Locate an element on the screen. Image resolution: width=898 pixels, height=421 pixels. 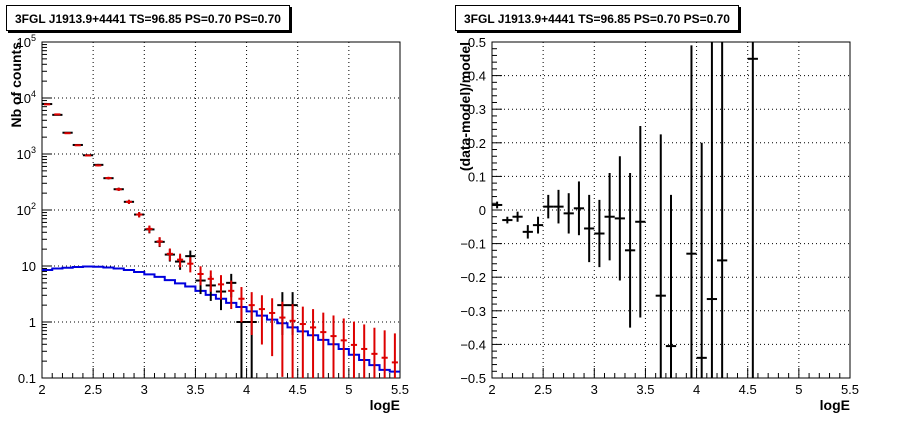
y-tick-label: −0.1 is located at coordinates (473, 244).